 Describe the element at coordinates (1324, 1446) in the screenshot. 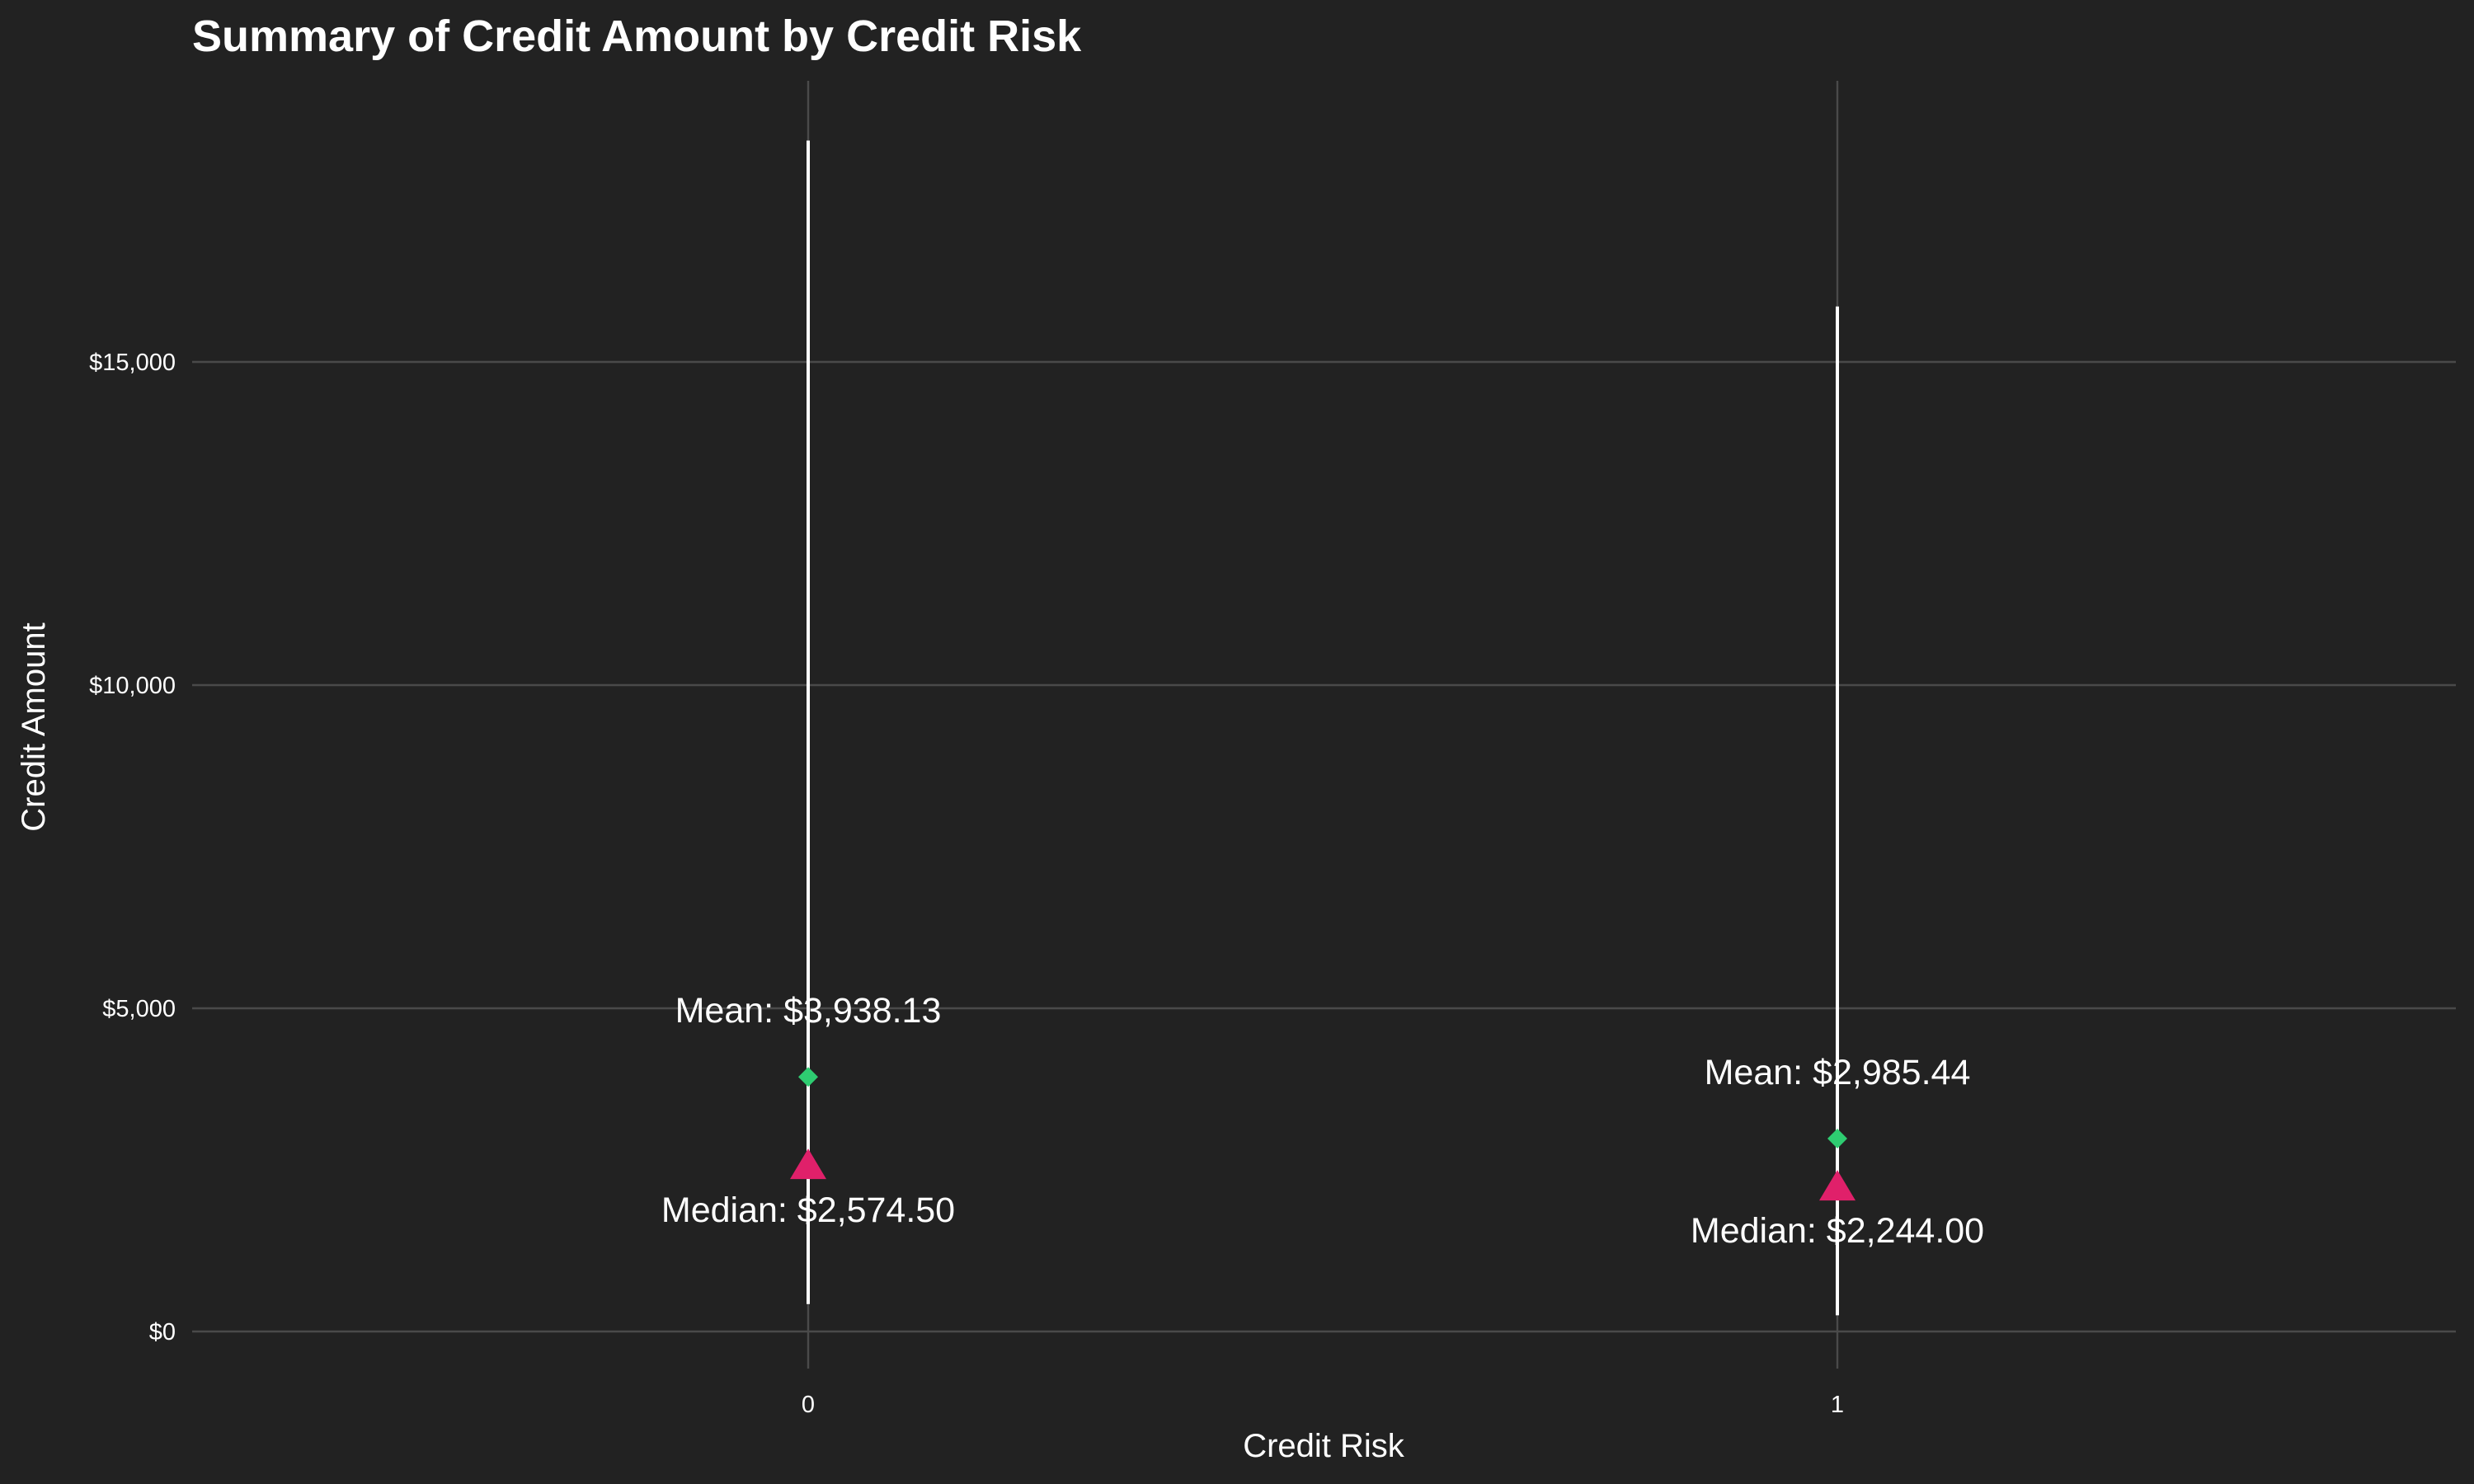

I see `x-axis-label: Credit Risk` at that location.